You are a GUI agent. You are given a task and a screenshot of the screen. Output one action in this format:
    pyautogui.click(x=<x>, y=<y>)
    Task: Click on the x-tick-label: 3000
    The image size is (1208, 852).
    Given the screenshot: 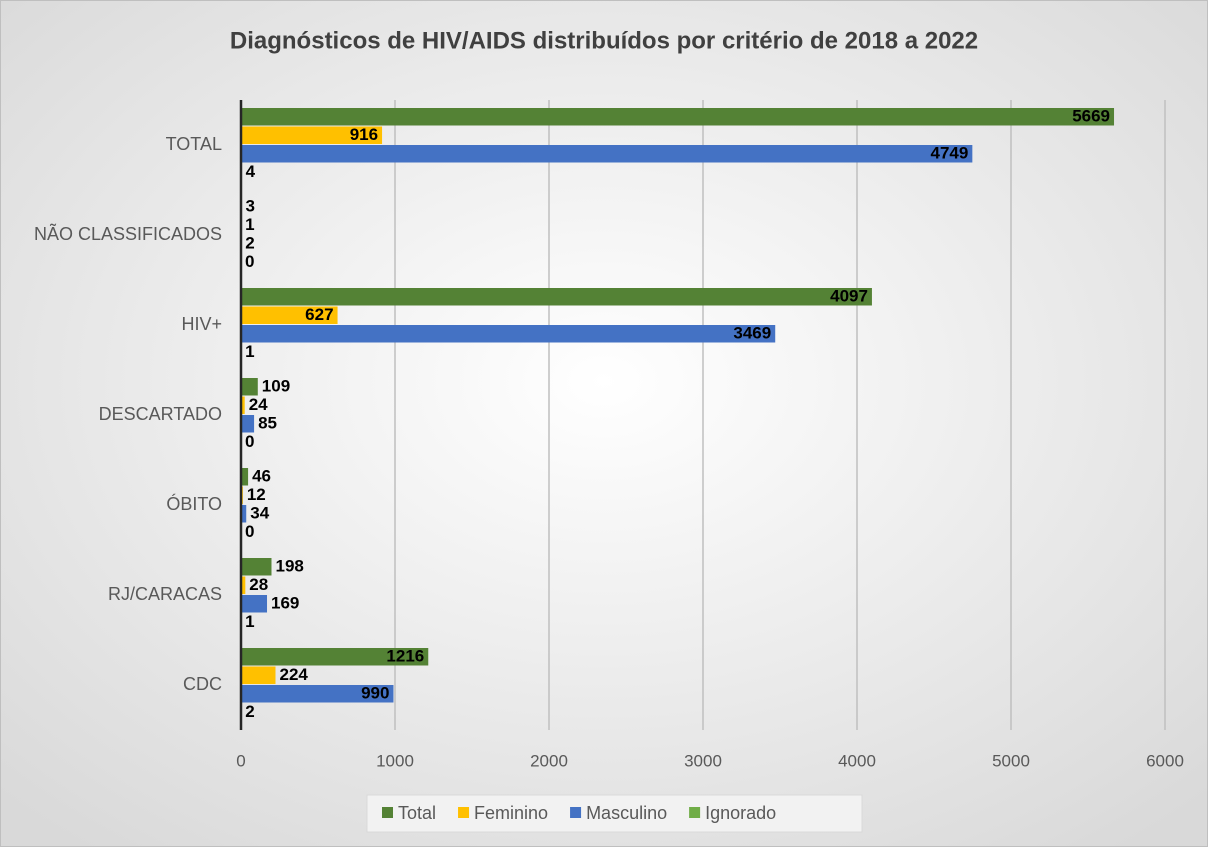 What is the action you would take?
    pyautogui.click(x=703, y=760)
    